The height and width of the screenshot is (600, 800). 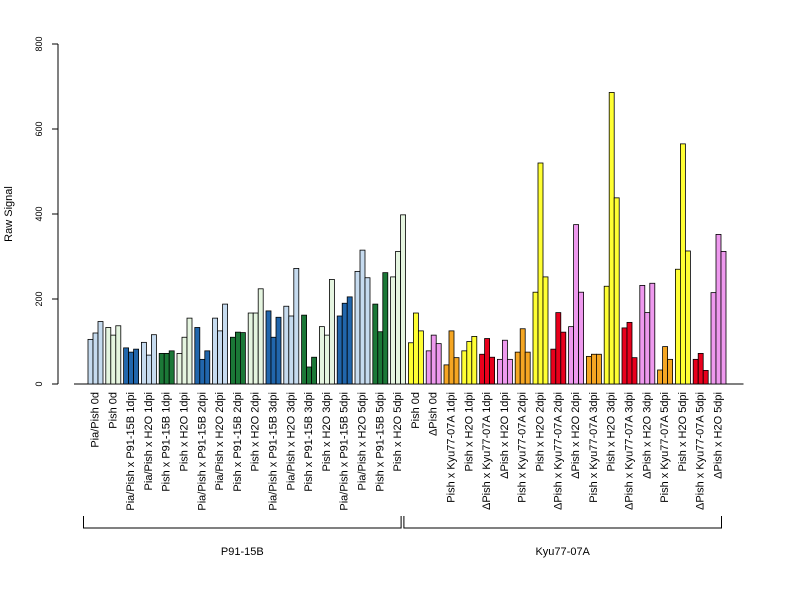 What do you see at coordinates (452, 447) in the screenshot?
I see `x-tick-label: Pish x Kyu77-07A 1dpi` at bounding box center [452, 447].